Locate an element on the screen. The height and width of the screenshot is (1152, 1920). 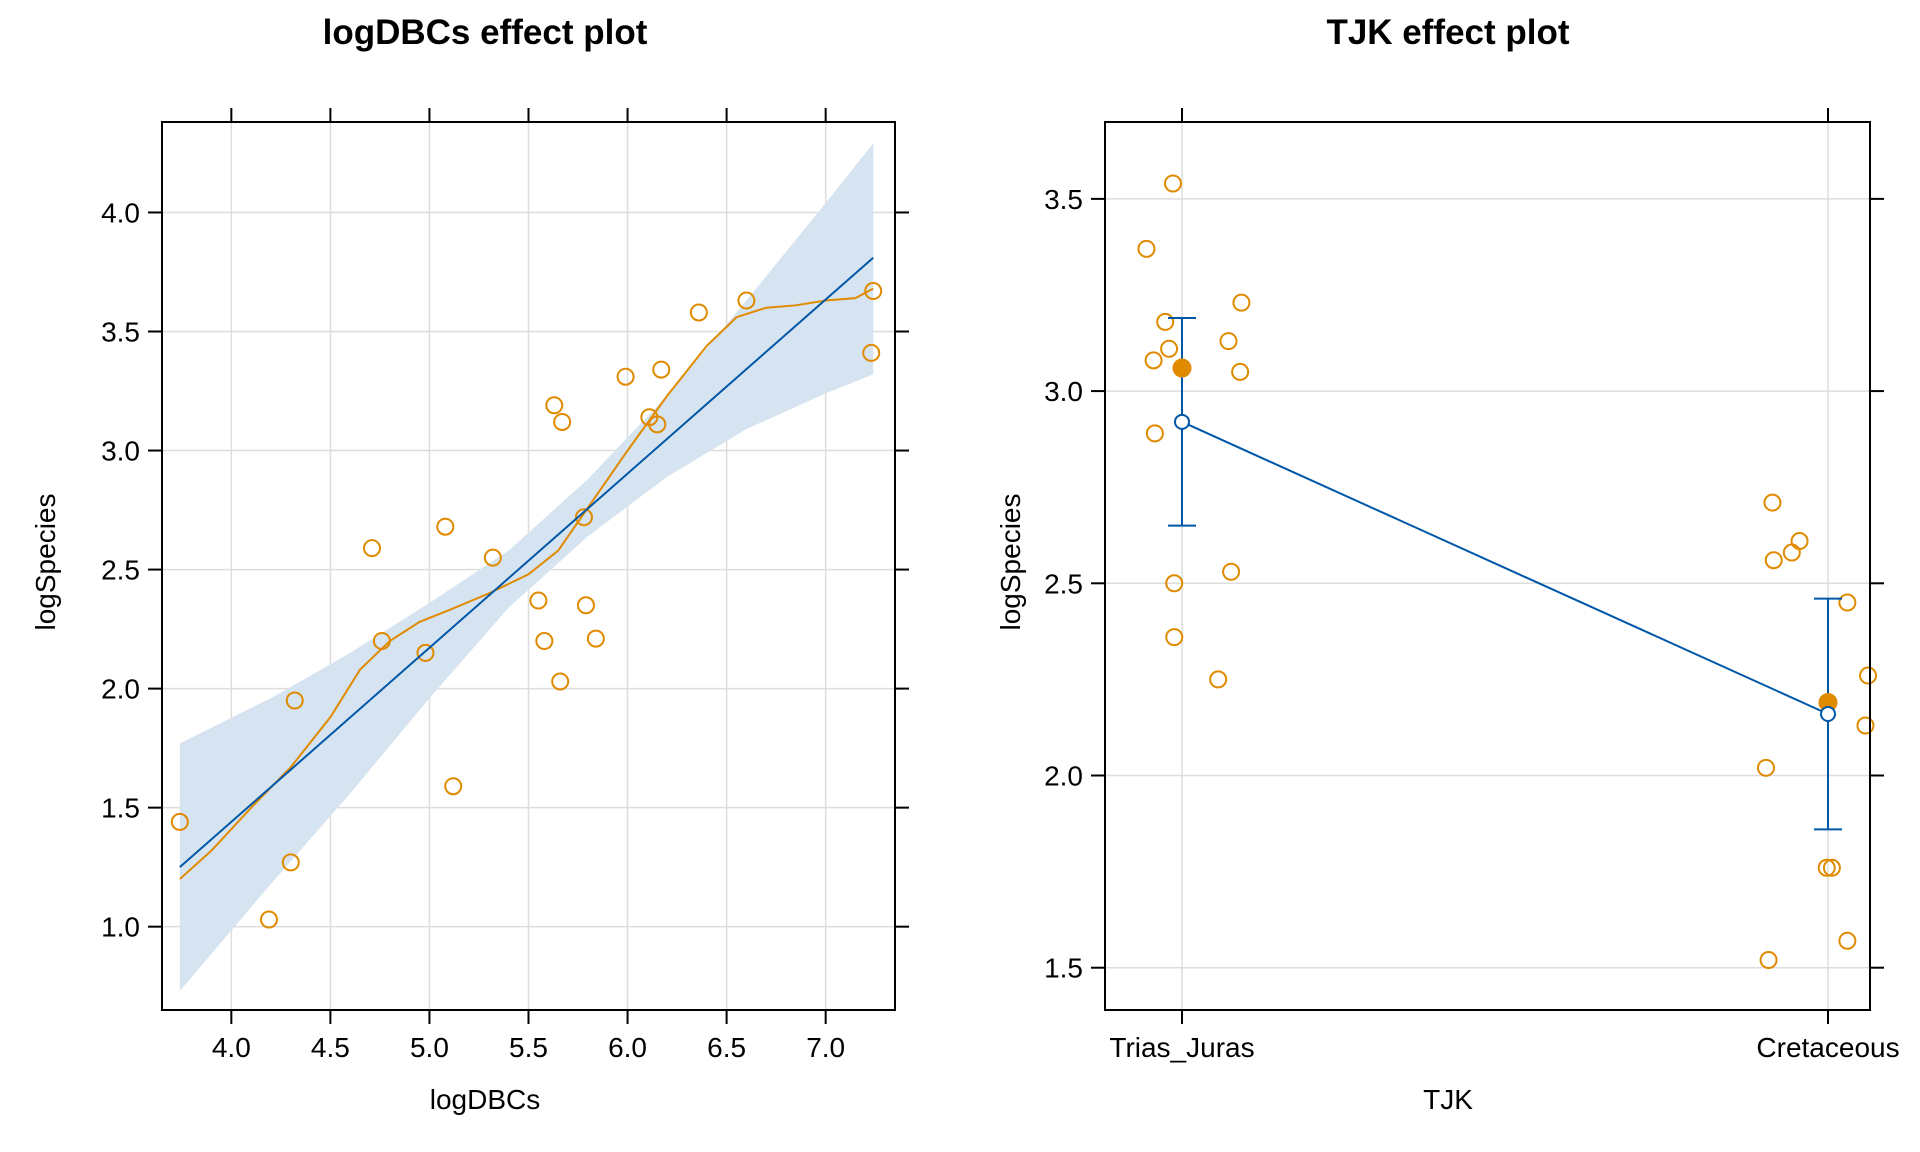
logdbcs-y-axis-label: logSpecies is located at coordinates (45, 562).